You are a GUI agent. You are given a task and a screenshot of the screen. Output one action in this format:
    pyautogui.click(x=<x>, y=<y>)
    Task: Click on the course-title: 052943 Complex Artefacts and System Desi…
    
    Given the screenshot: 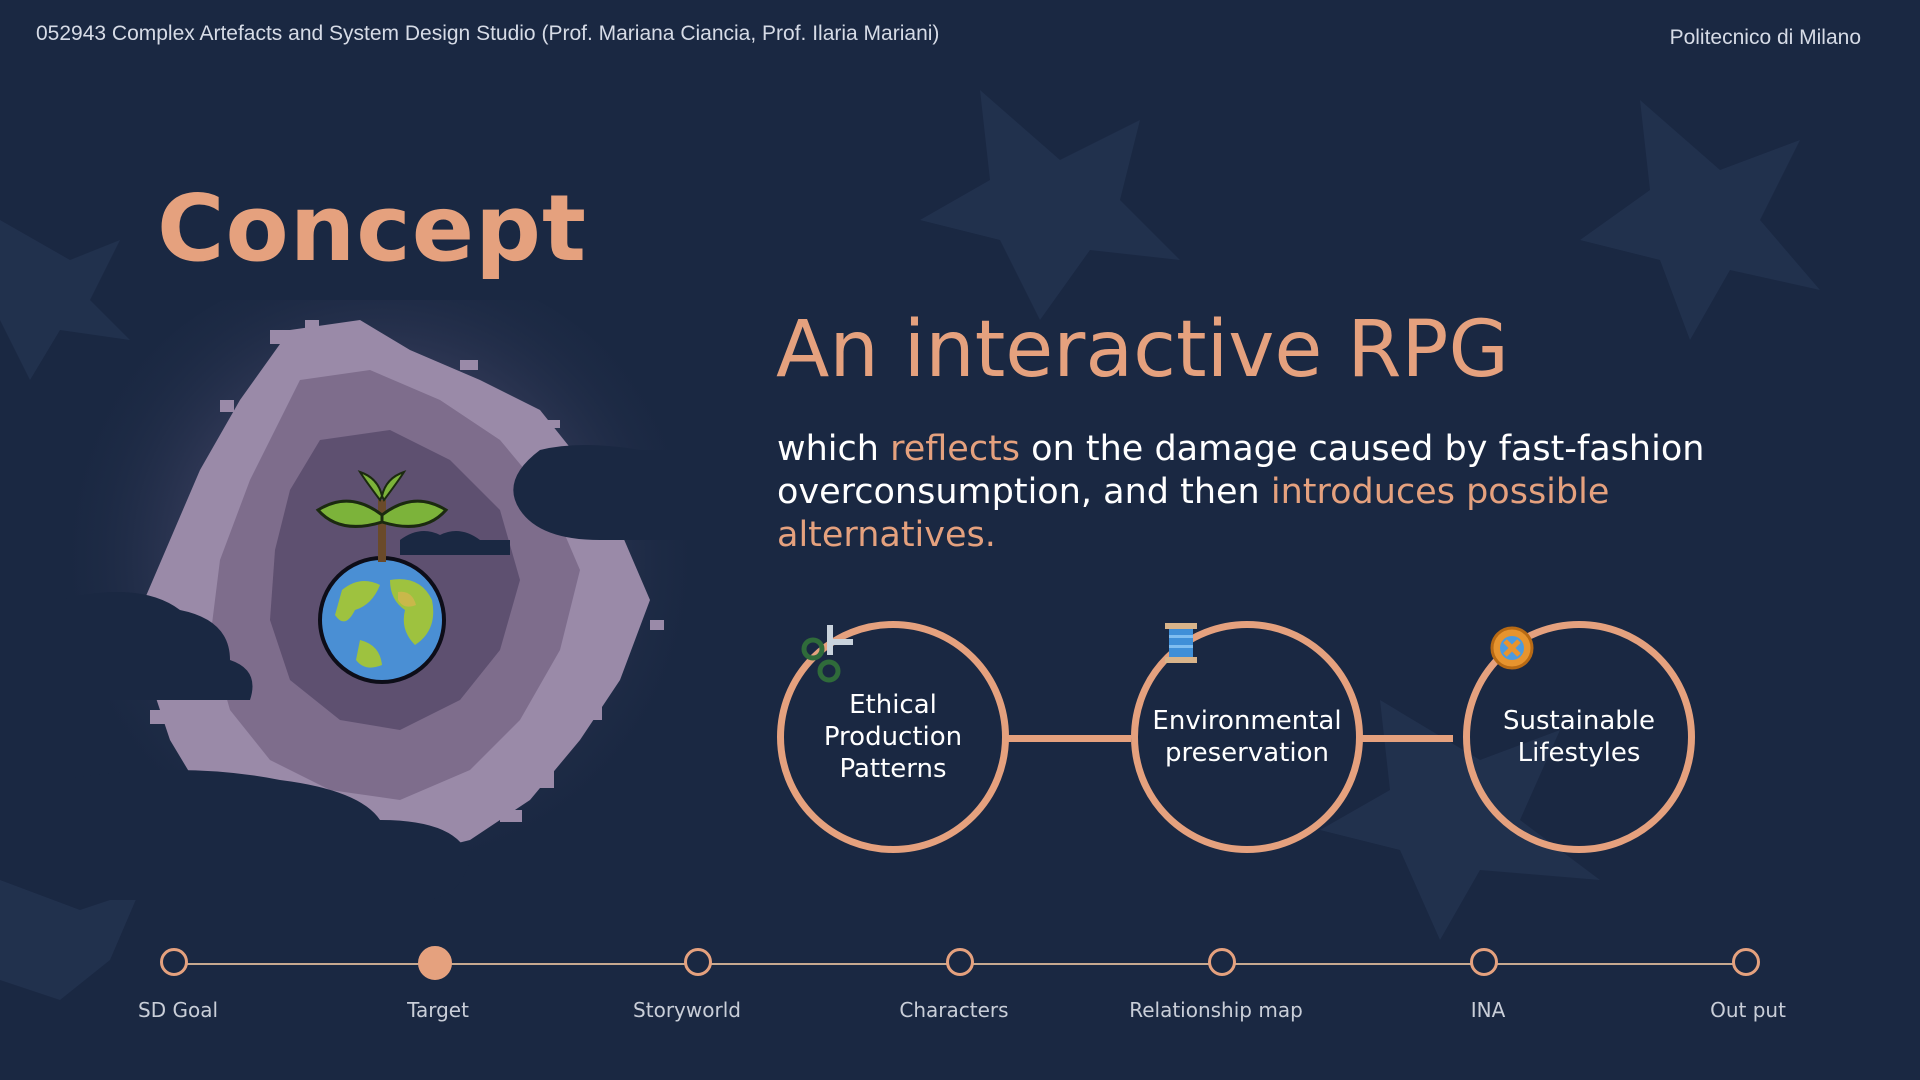 What is the action you would take?
    pyautogui.click(x=488, y=33)
    